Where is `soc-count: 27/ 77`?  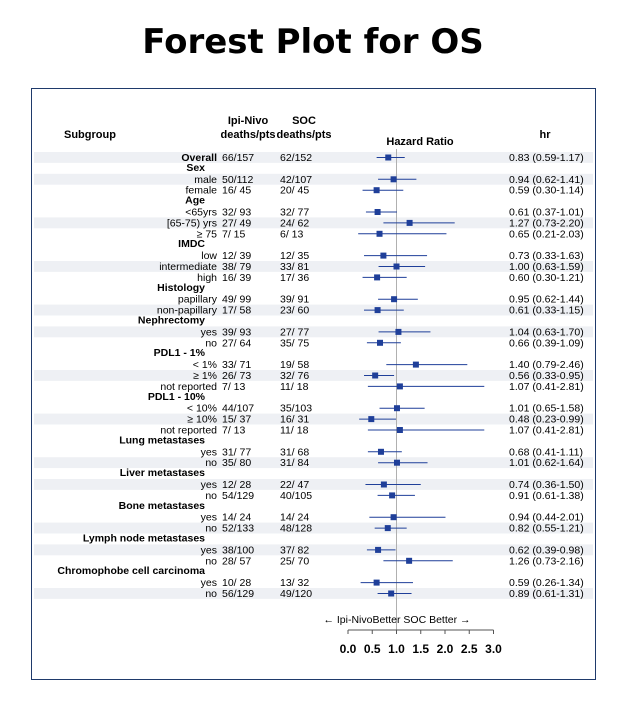
soc-count: 27/ 77 is located at coordinates (294, 332).